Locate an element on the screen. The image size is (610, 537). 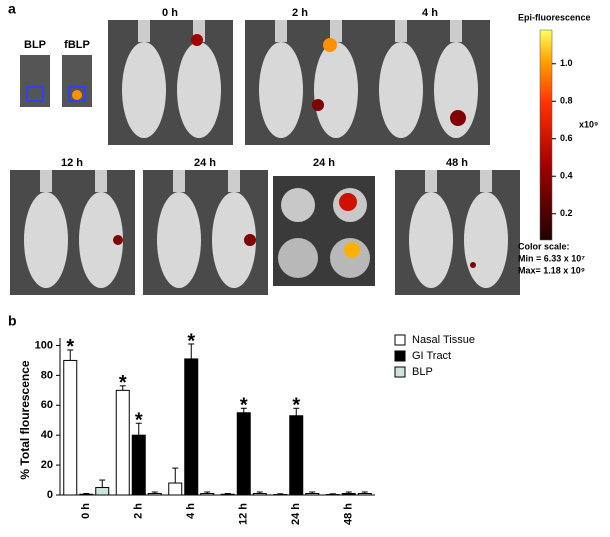
y-tick-label: 60 is located at coordinates (47, 405).